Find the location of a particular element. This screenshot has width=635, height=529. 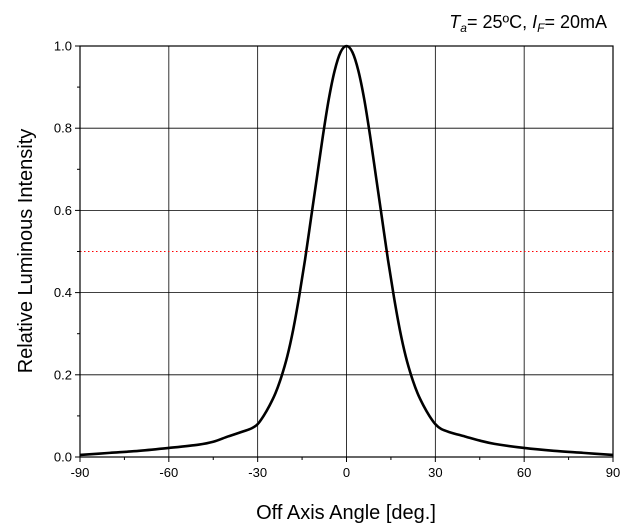

y-tick-label: 0.0 is located at coordinates (63, 457).